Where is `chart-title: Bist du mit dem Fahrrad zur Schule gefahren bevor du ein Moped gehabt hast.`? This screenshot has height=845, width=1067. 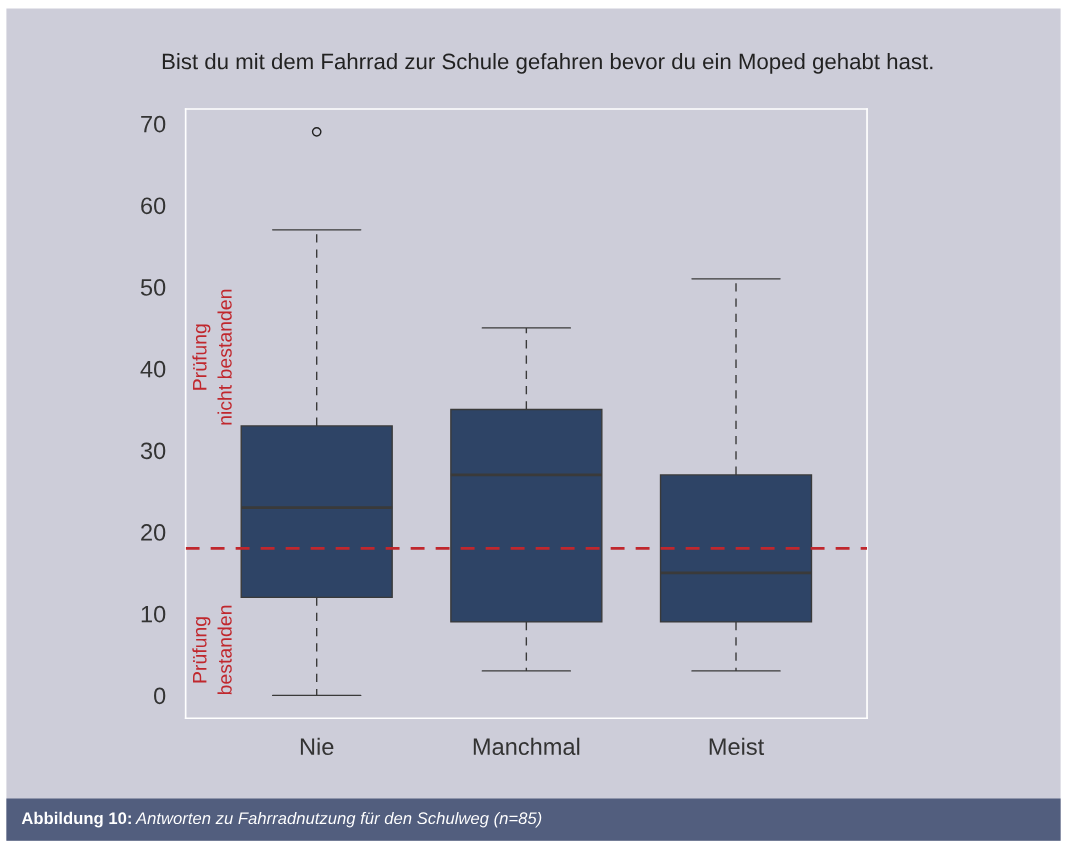 chart-title: Bist du mit dem Fahrrad zur Schule gefahren bevor du ein Moped gehabt hast. is located at coordinates (547, 63).